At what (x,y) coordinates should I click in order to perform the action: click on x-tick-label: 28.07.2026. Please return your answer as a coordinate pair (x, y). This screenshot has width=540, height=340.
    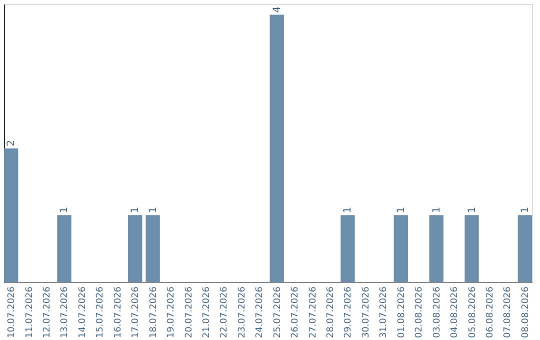
    Looking at the image, I should click on (331, 312).